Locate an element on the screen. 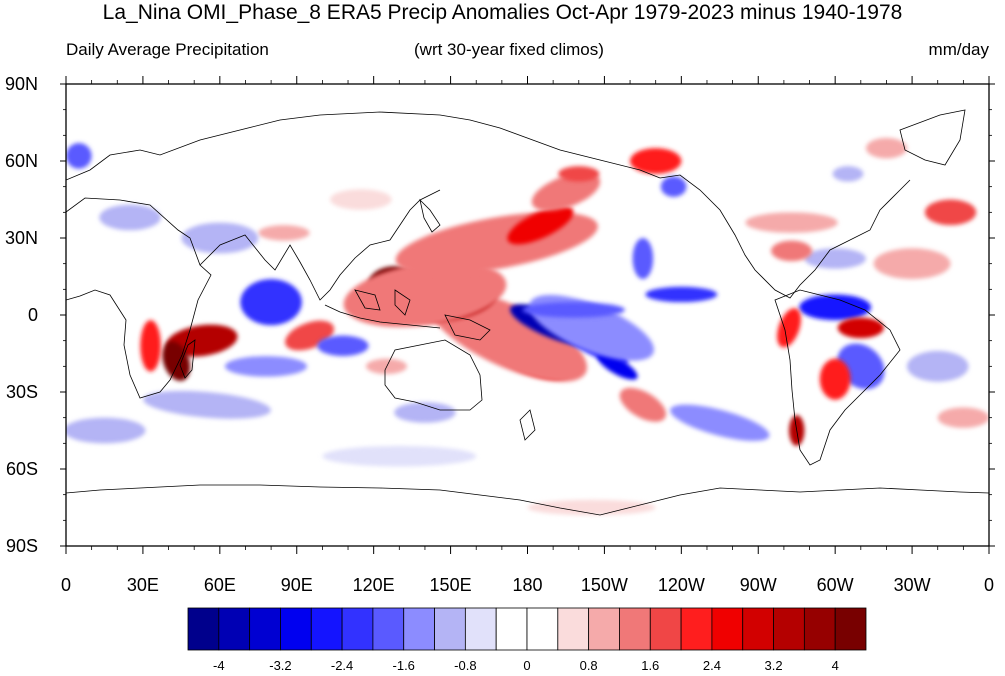 This screenshot has width=1005, height=676. colorbar: -4 -3.2 -2.4 -1.6 -0.8 0 0.8 1.6 2.4 3.2 4 is located at coordinates (527, 640).